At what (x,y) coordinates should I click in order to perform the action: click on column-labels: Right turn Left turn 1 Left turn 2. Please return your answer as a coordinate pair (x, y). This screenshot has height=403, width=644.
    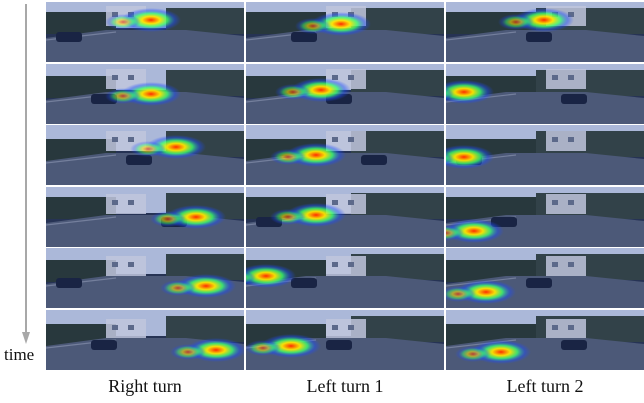
    Looking at the image, I should click on (345, 386).